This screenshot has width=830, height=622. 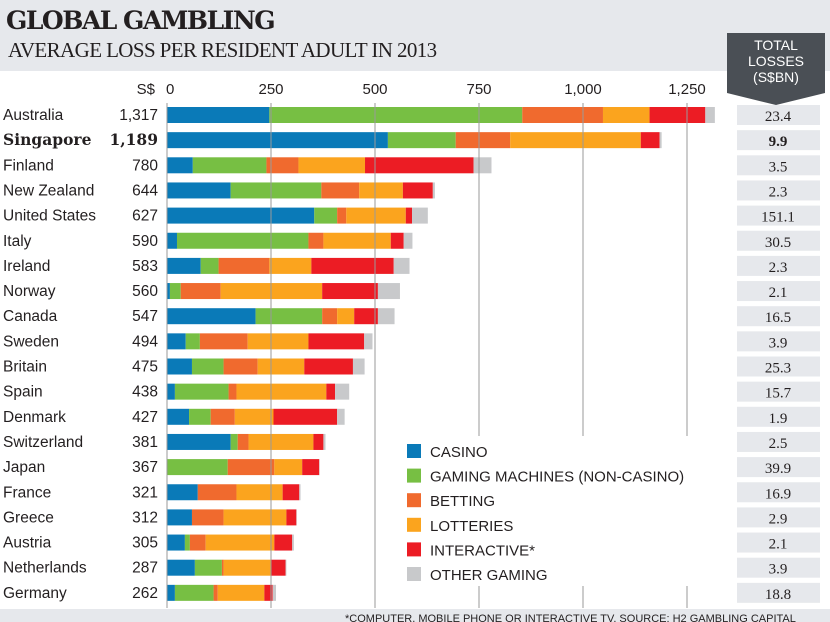 I want to click on category-label: Singapore, so click(x=47, y=139).